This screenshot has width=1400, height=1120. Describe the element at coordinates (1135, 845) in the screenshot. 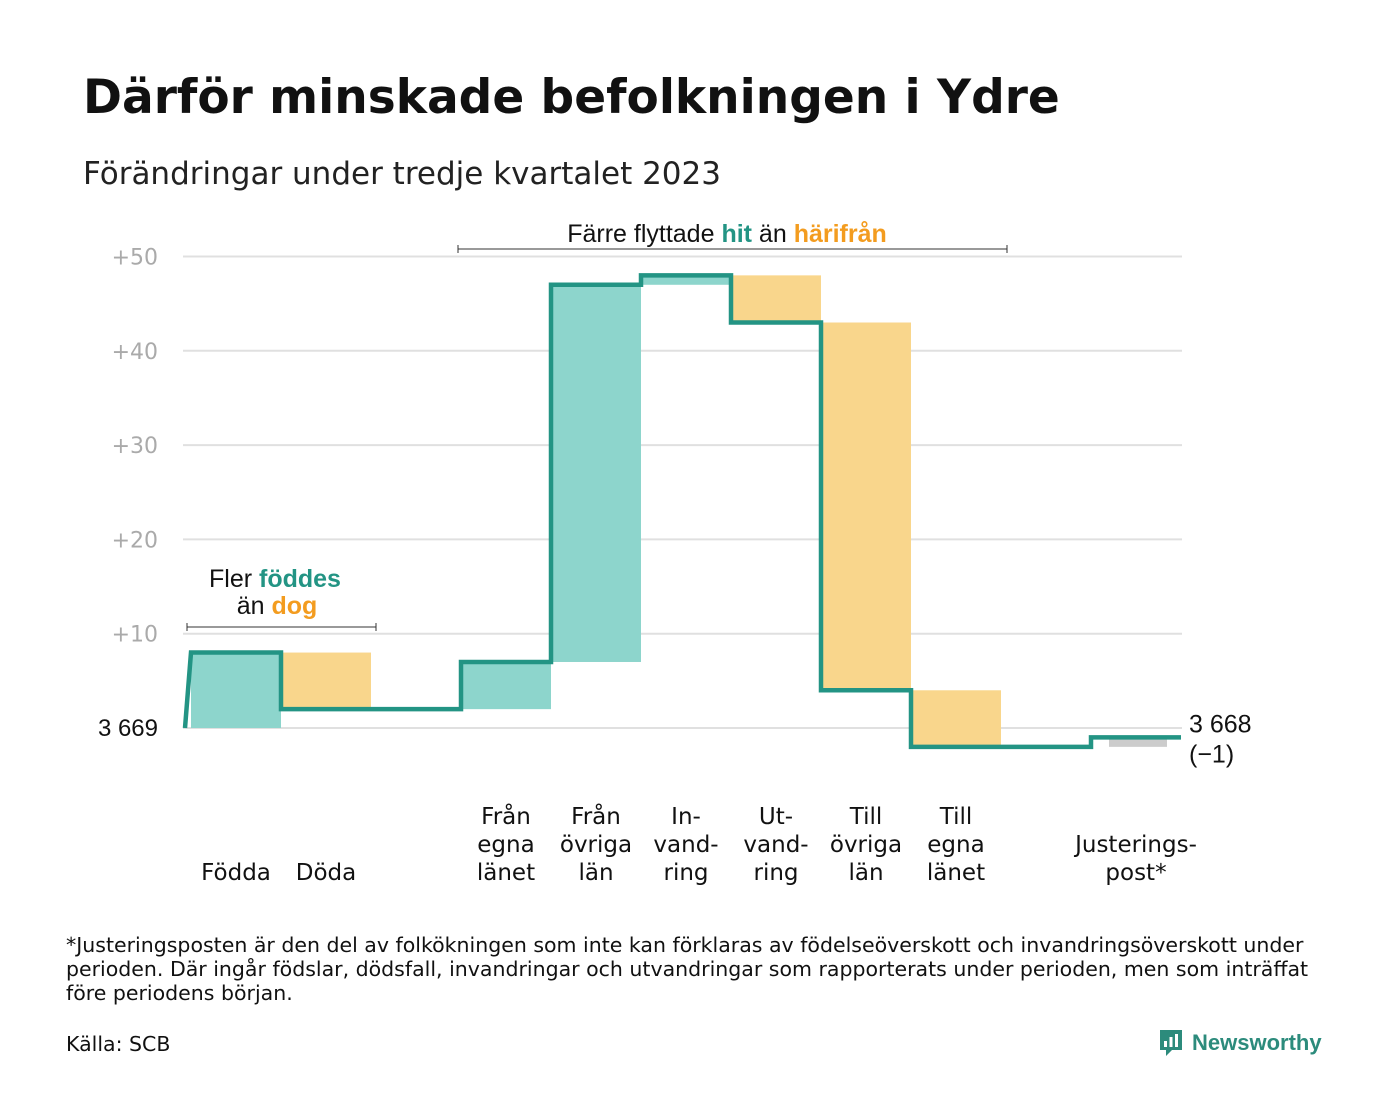

I see `category-label: Justerings-` at that location.